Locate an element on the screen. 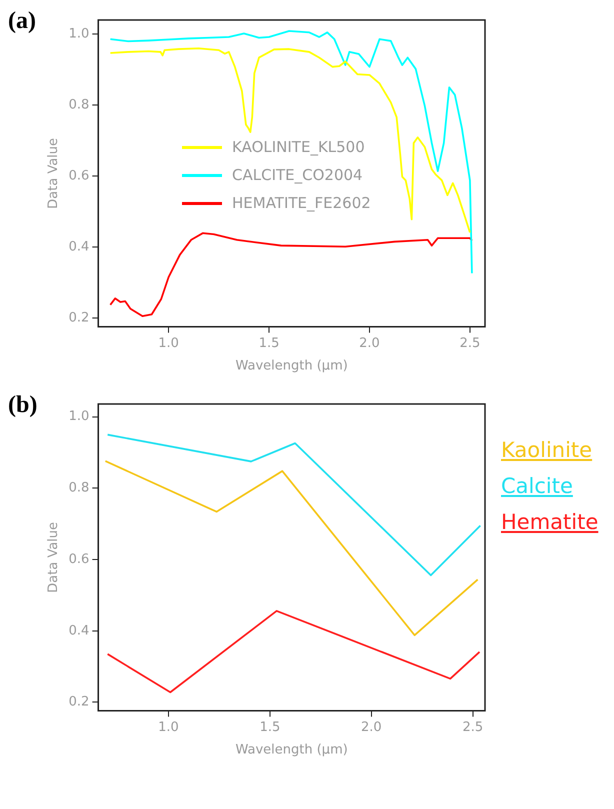 The height and width of the screenshot is (809, 614). text: Hematite is located at coordinates (549, 522).